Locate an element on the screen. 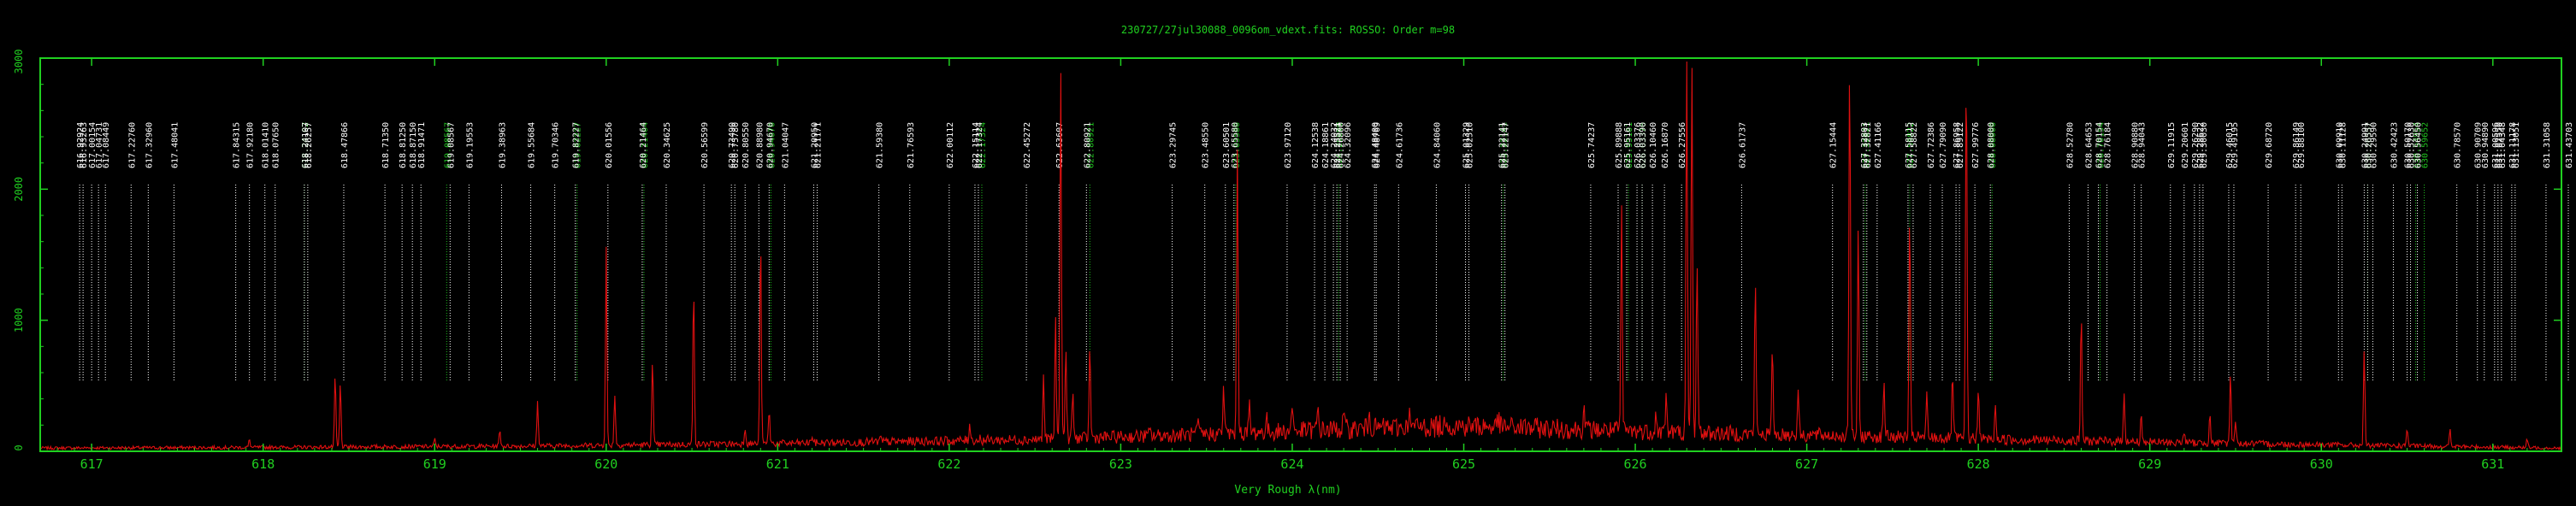 The image size is (2576, 506). line-id-label: 628.70154 is located at coordinates (2100, 145).